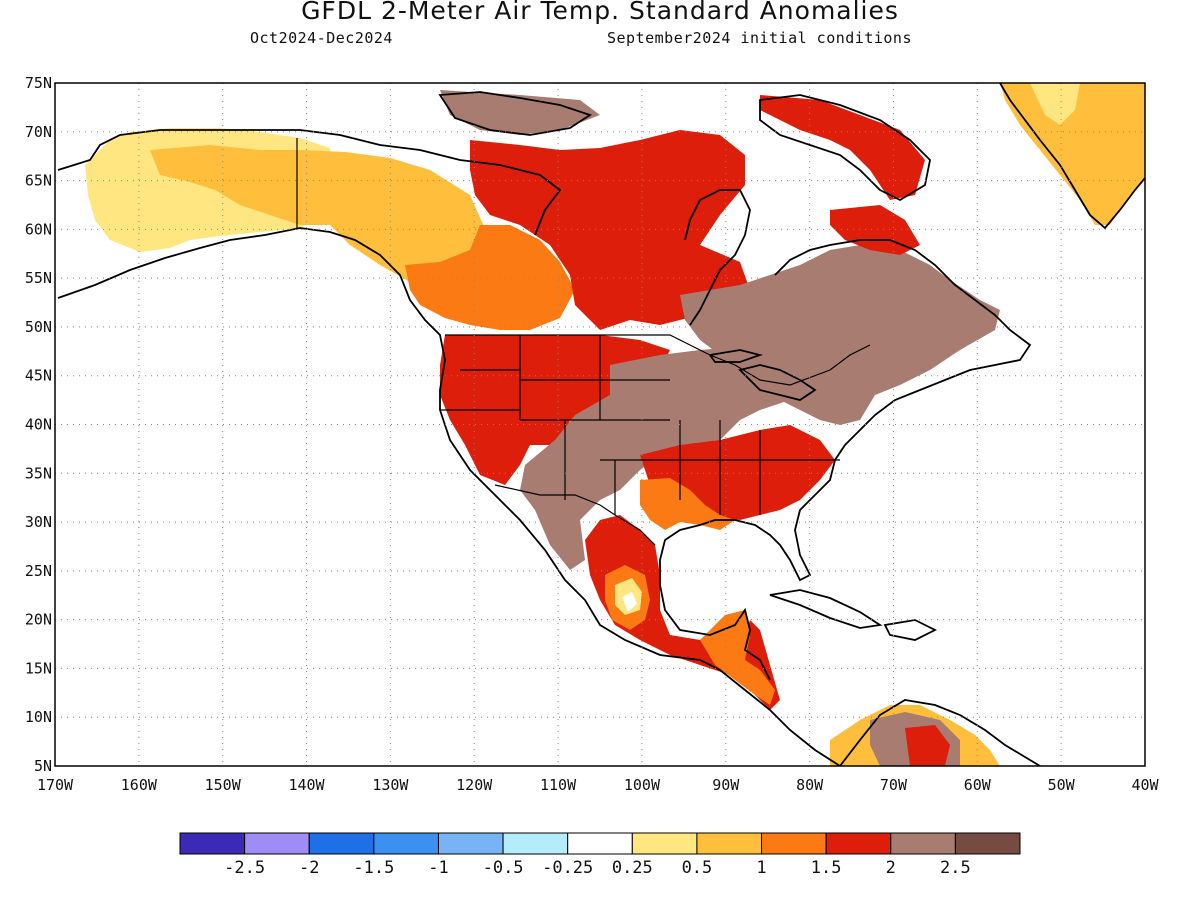  I want to click on coastline-baffin, so click(845, 148).